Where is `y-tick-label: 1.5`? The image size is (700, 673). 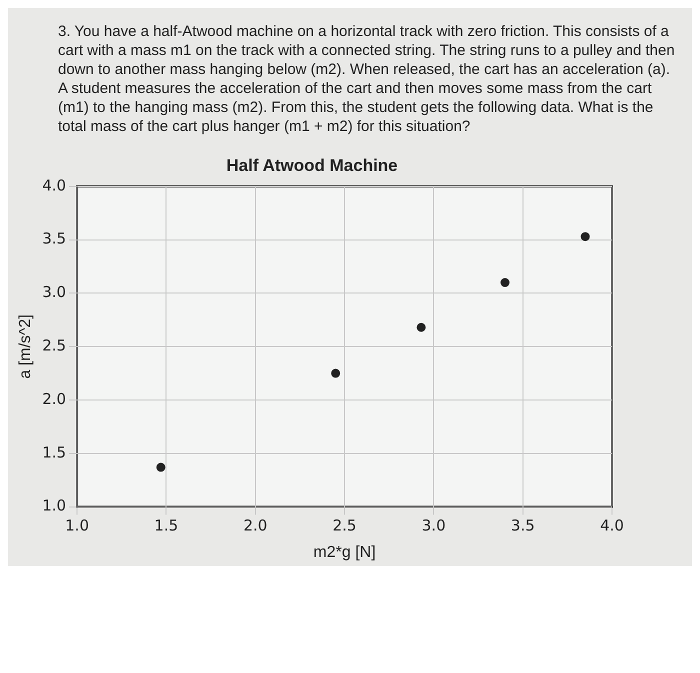
y-tick-label: 1.5 is located at coordinates (54, 452).